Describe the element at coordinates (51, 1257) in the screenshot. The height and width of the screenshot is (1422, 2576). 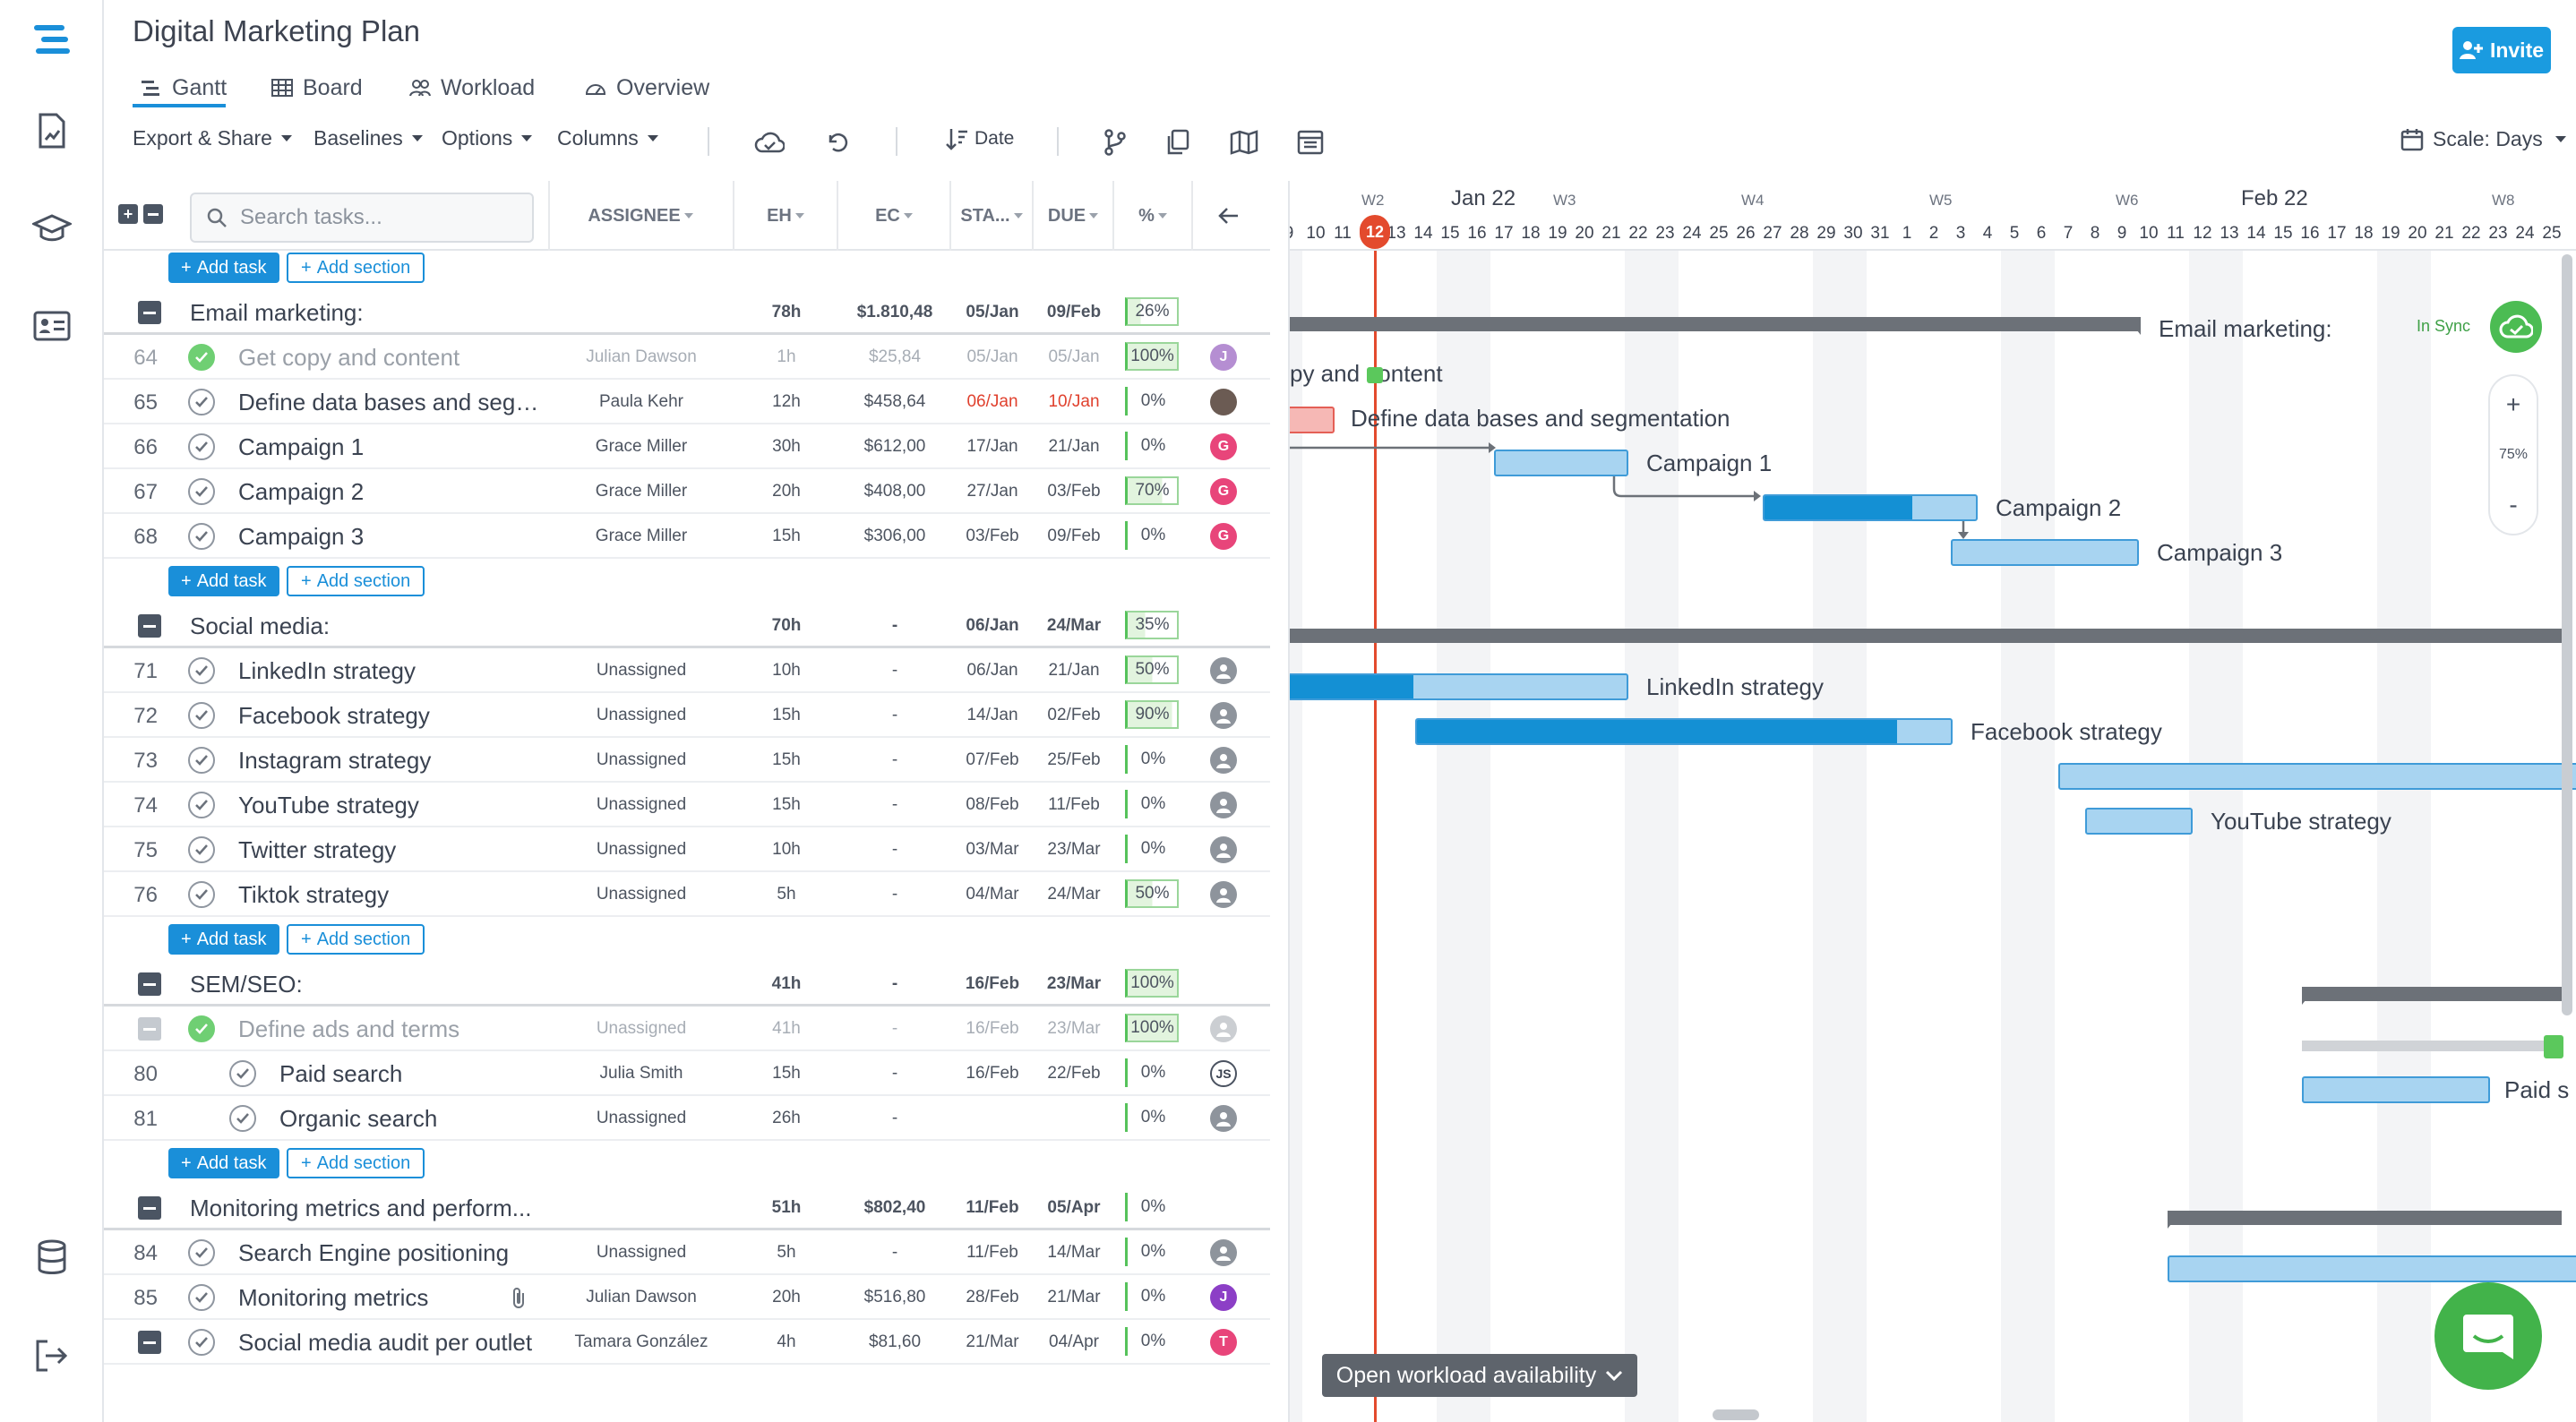
I see `database-icon` at that location.